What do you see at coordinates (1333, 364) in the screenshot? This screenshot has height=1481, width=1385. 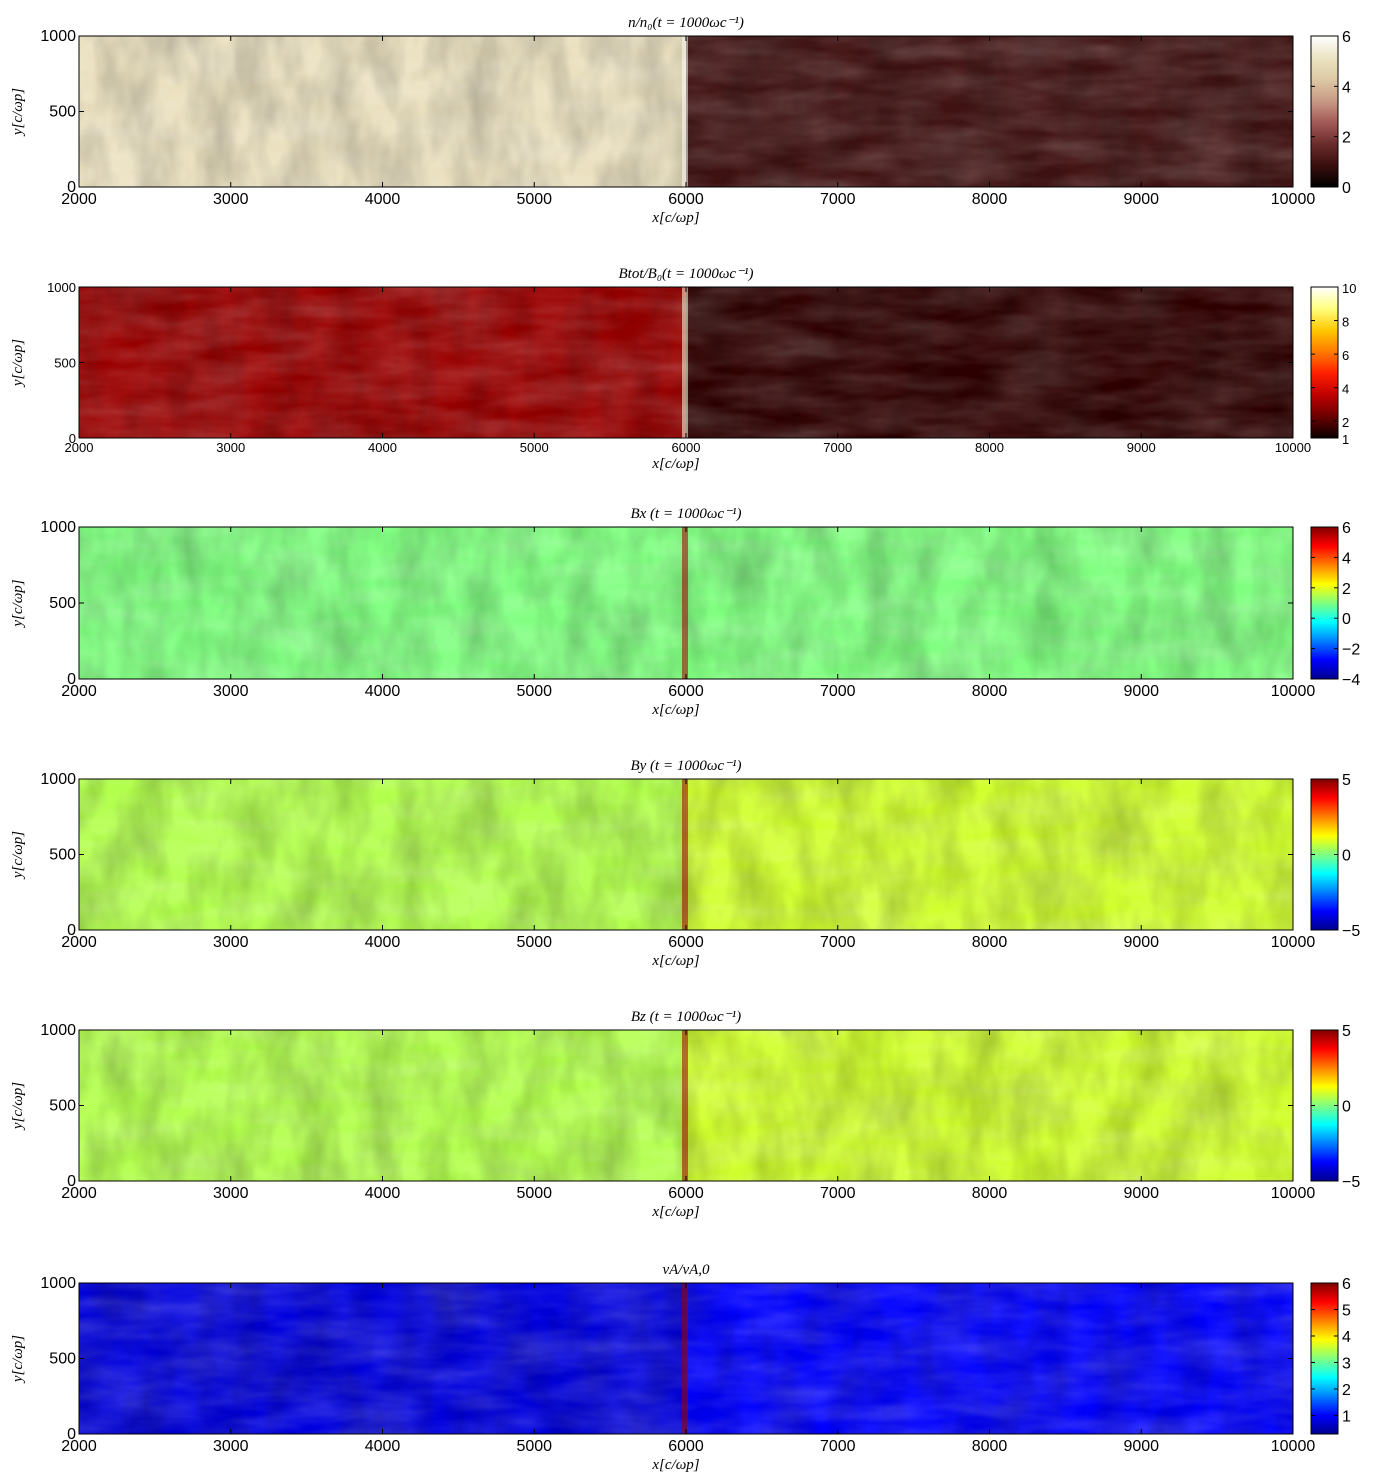 I see `colorbar: 1 2 4 6 8 10` at bounding box center [1333, 364].